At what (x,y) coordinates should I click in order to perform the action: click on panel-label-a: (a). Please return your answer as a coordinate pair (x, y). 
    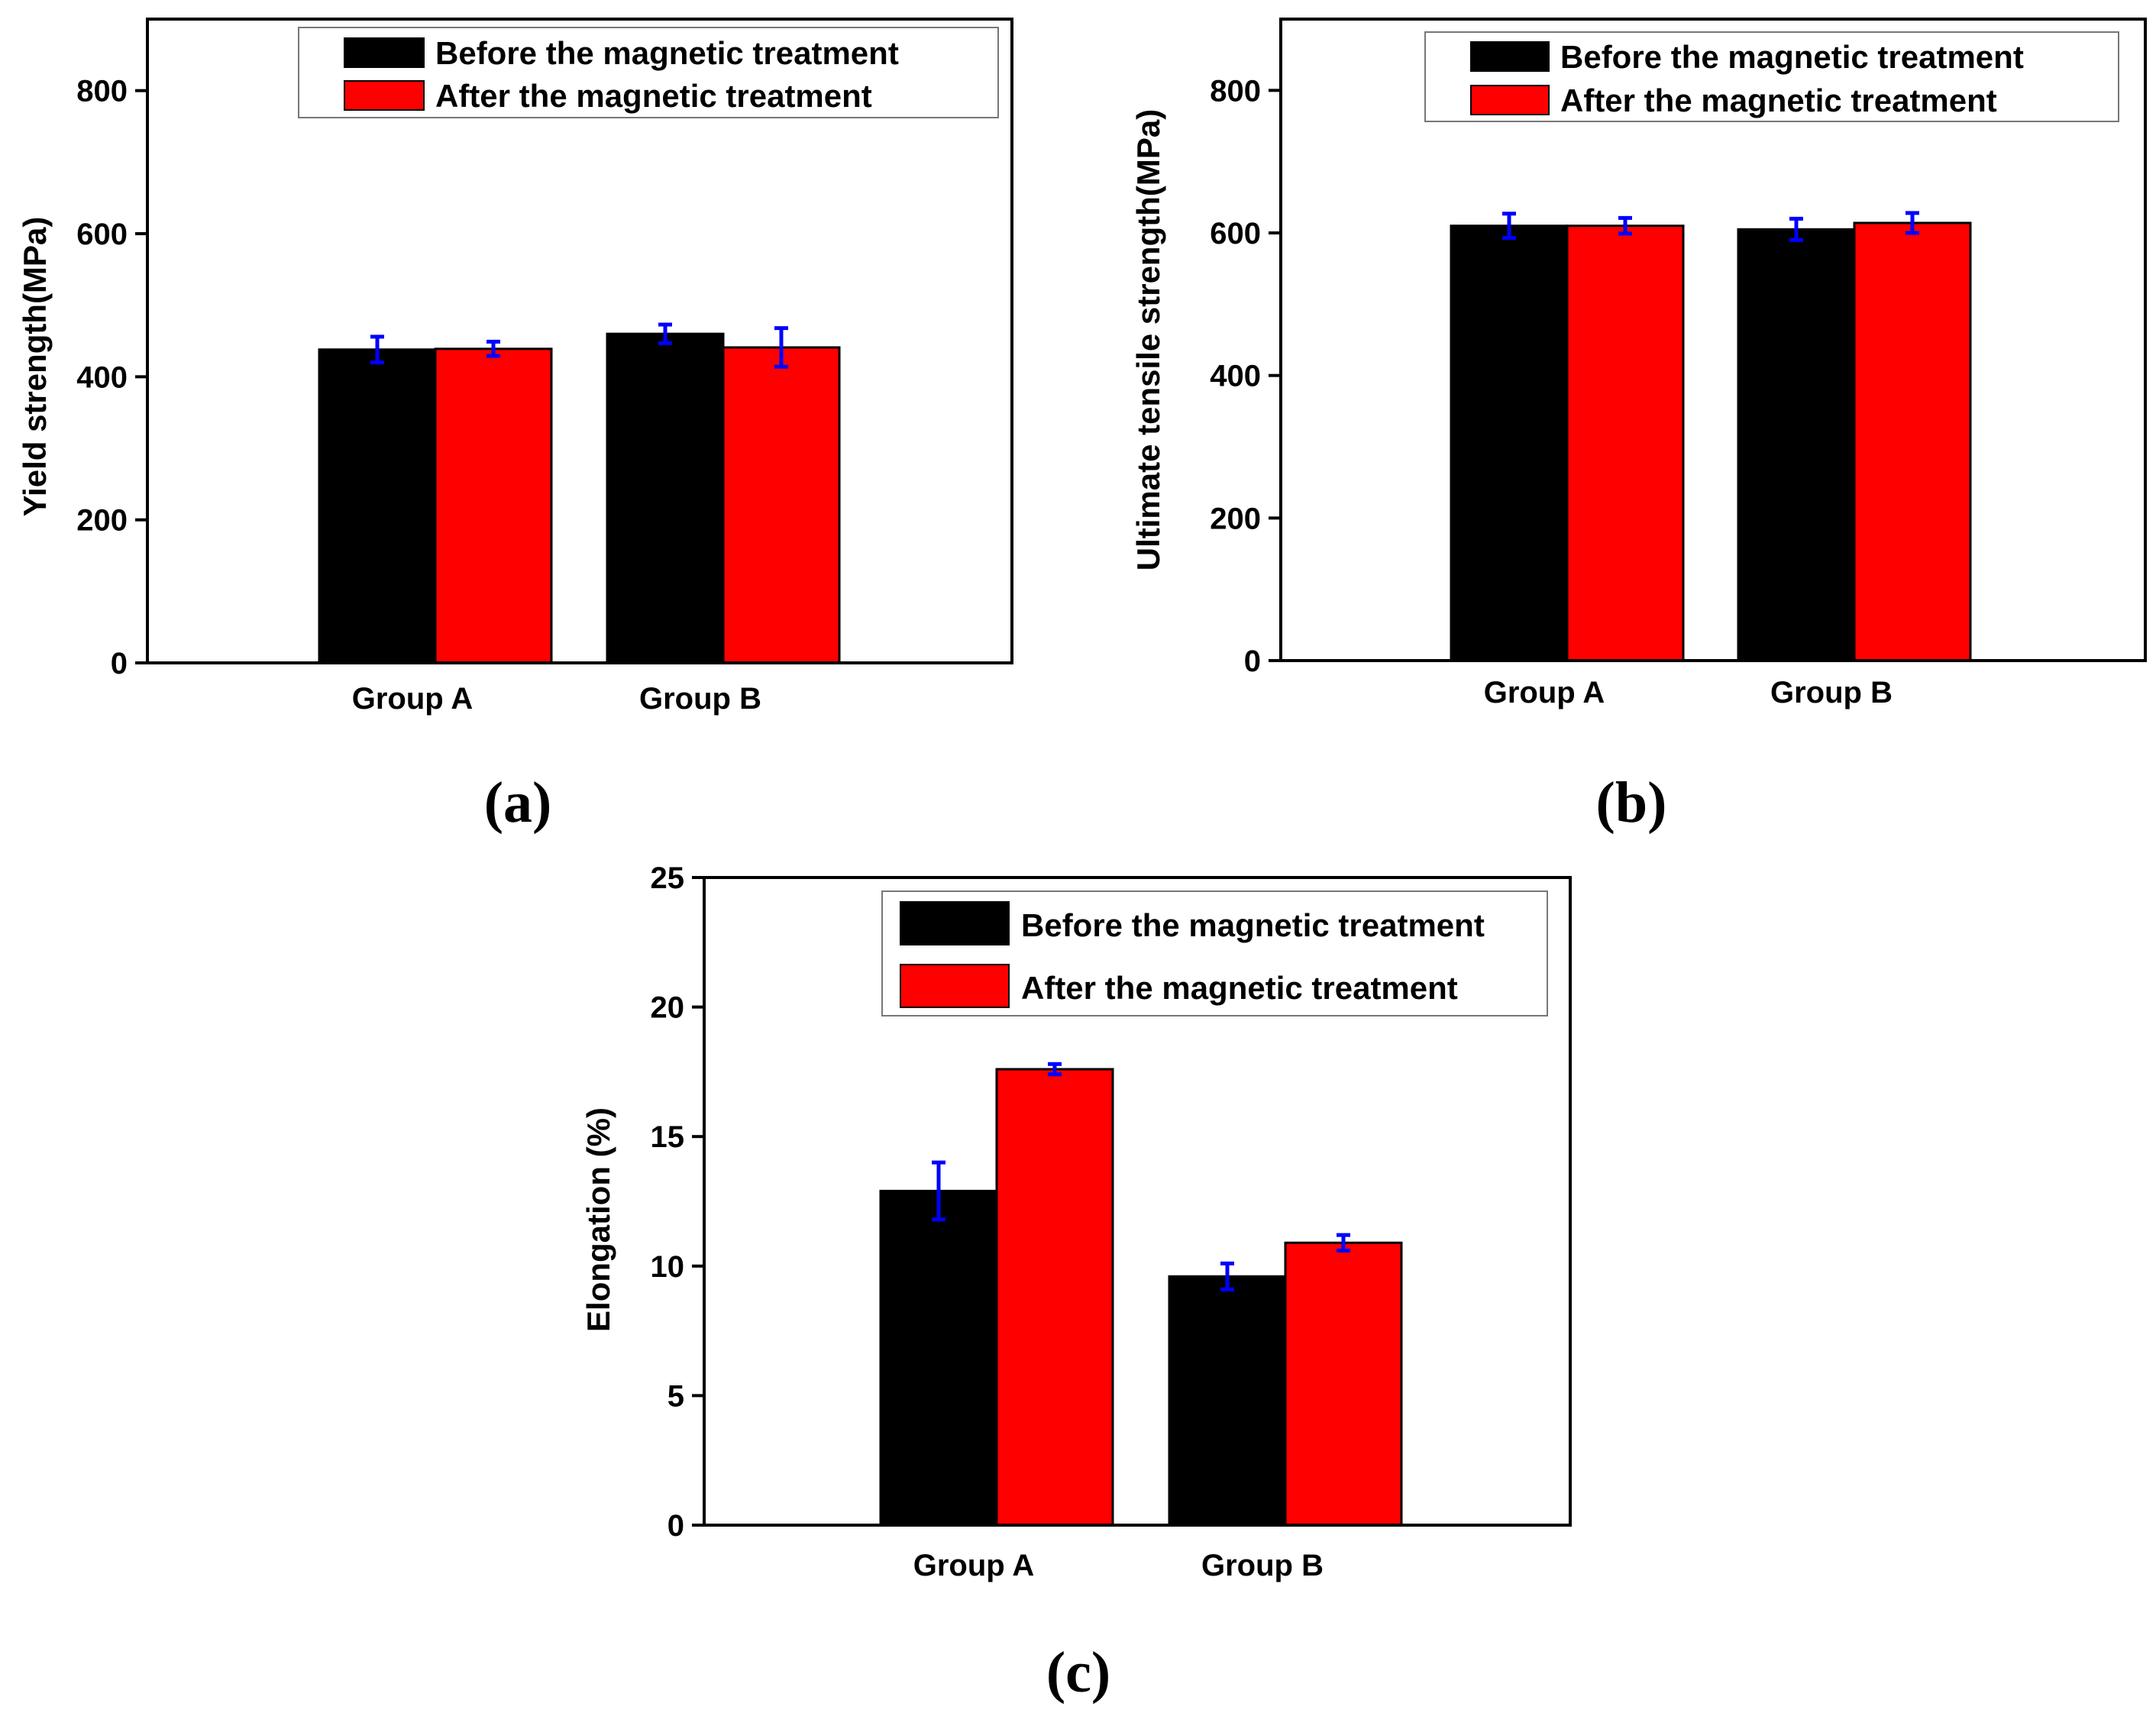
    Looking at the image, I should click on (518, 803).